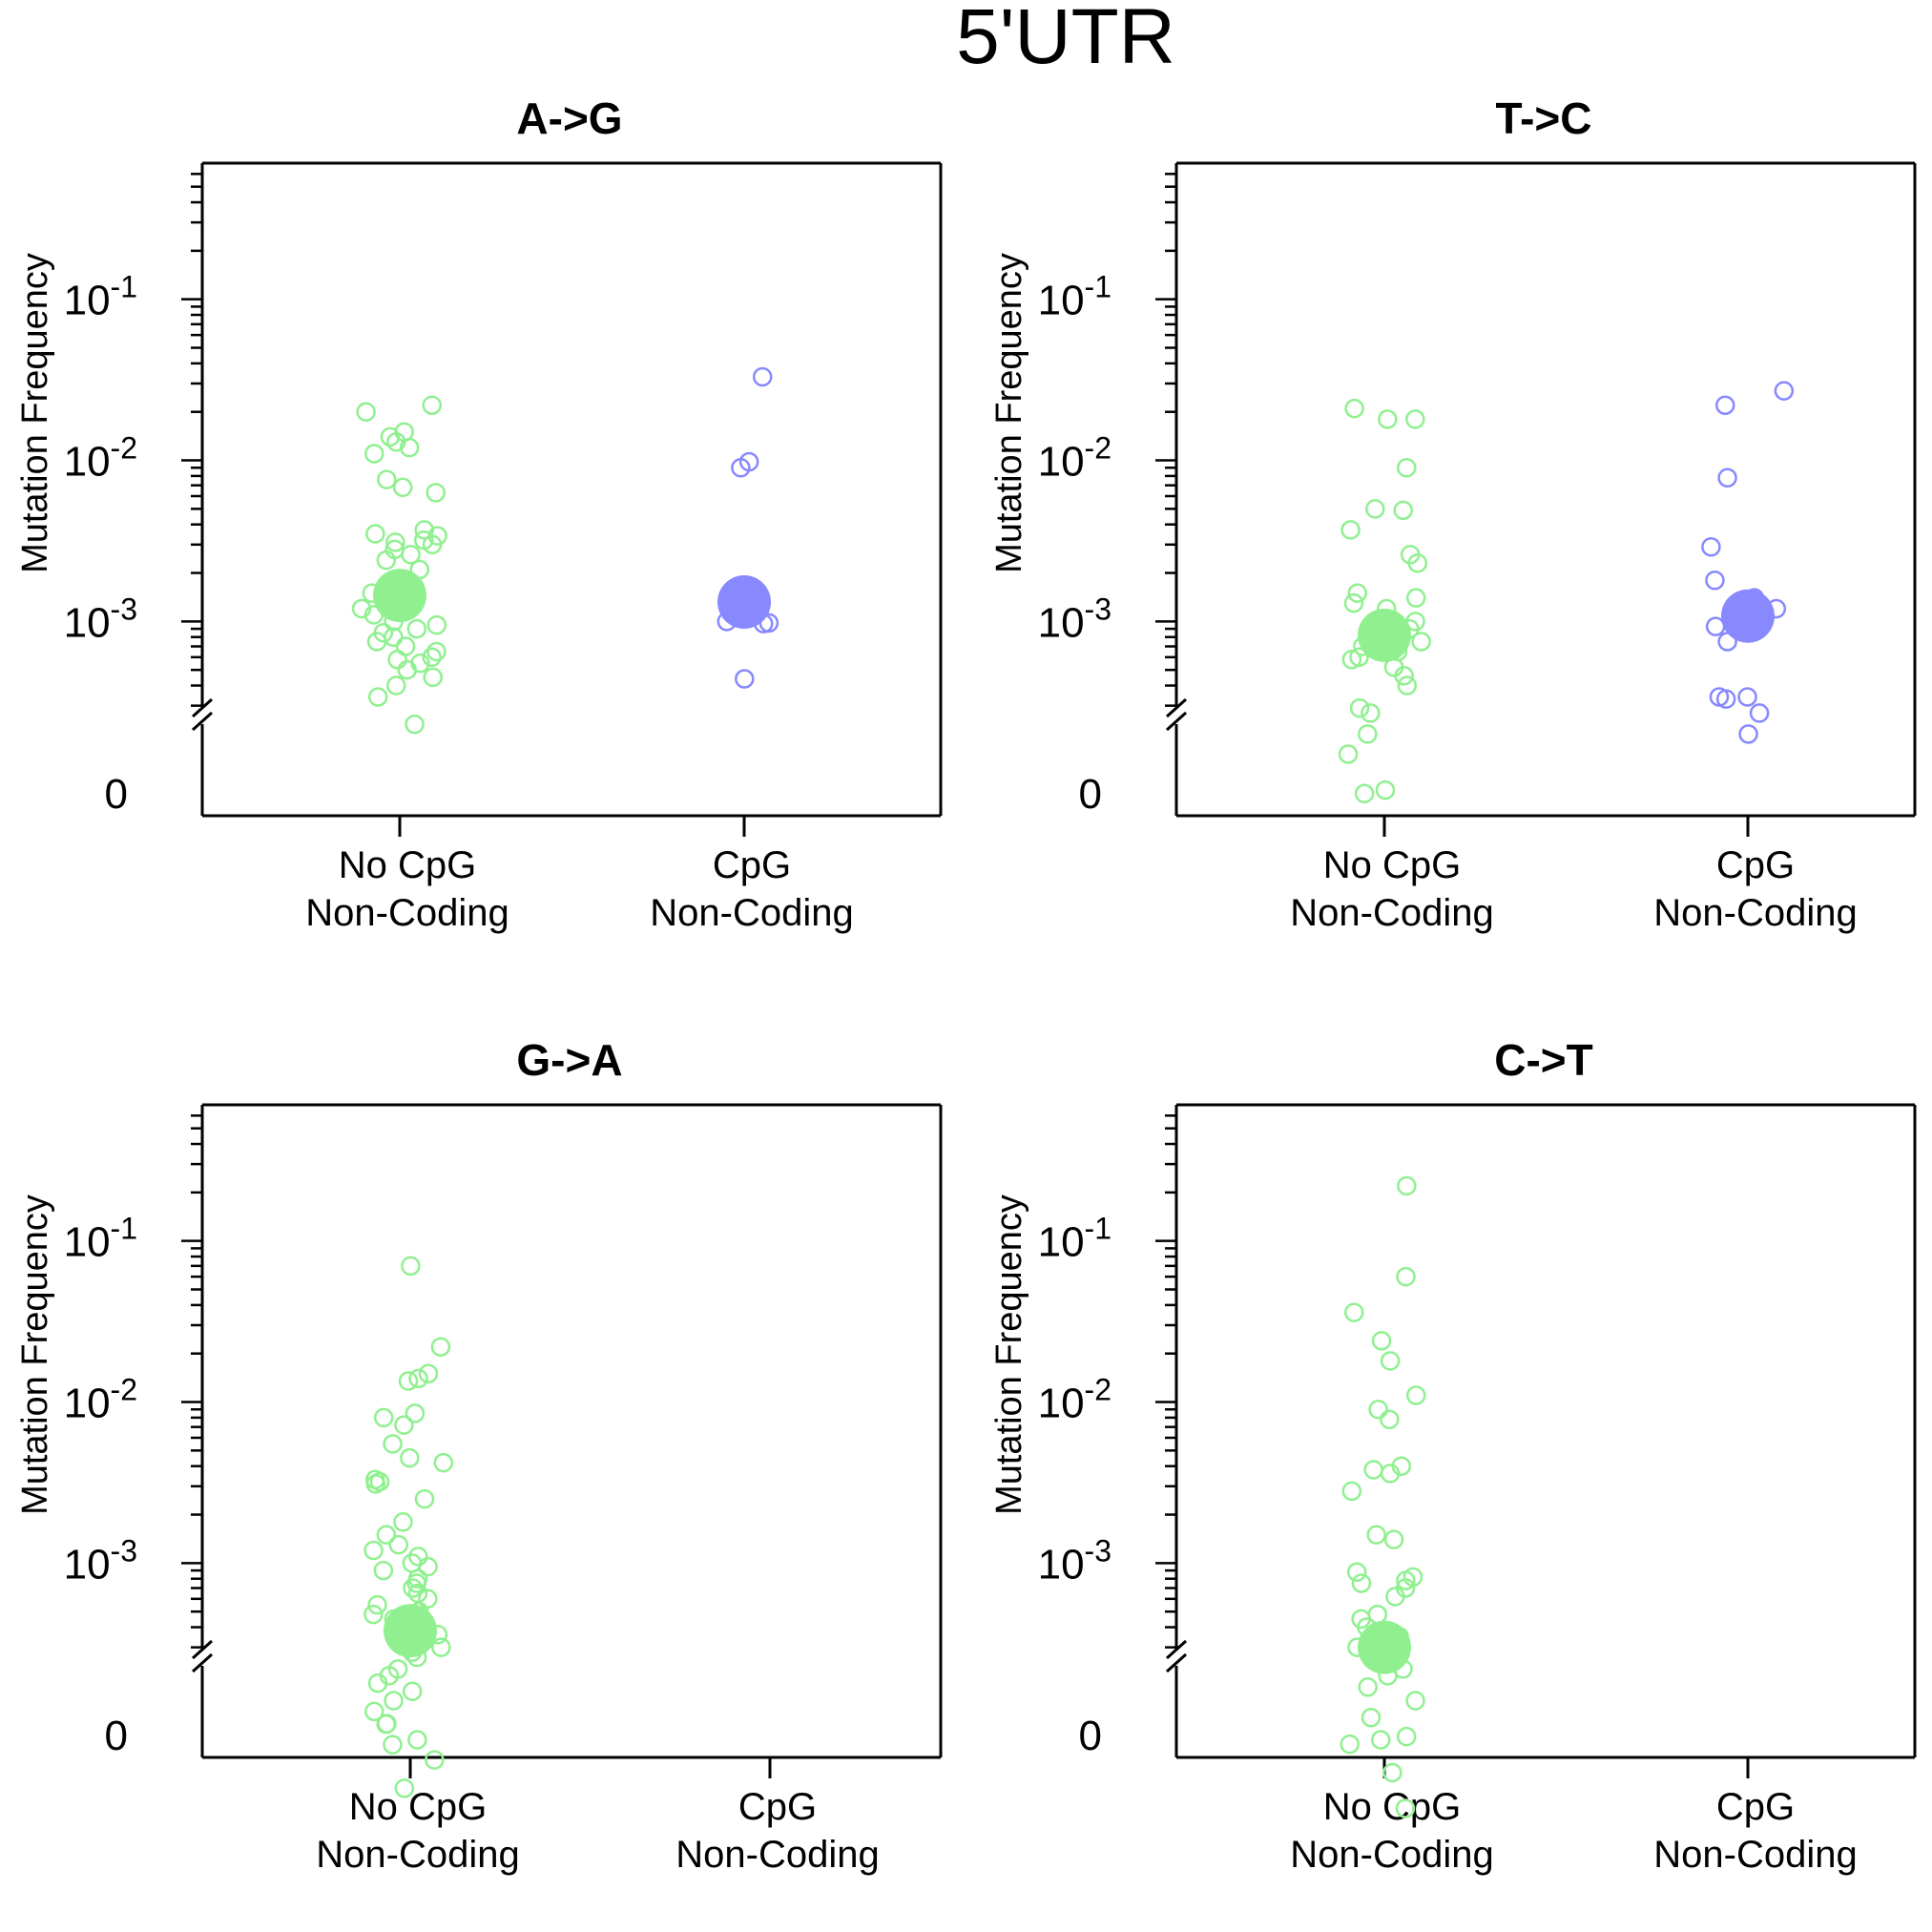 The image size is (1932, 1932). Describe the element at coordinates (202, 1656) in the screenshot. I see `axis-break-mark` at that location.